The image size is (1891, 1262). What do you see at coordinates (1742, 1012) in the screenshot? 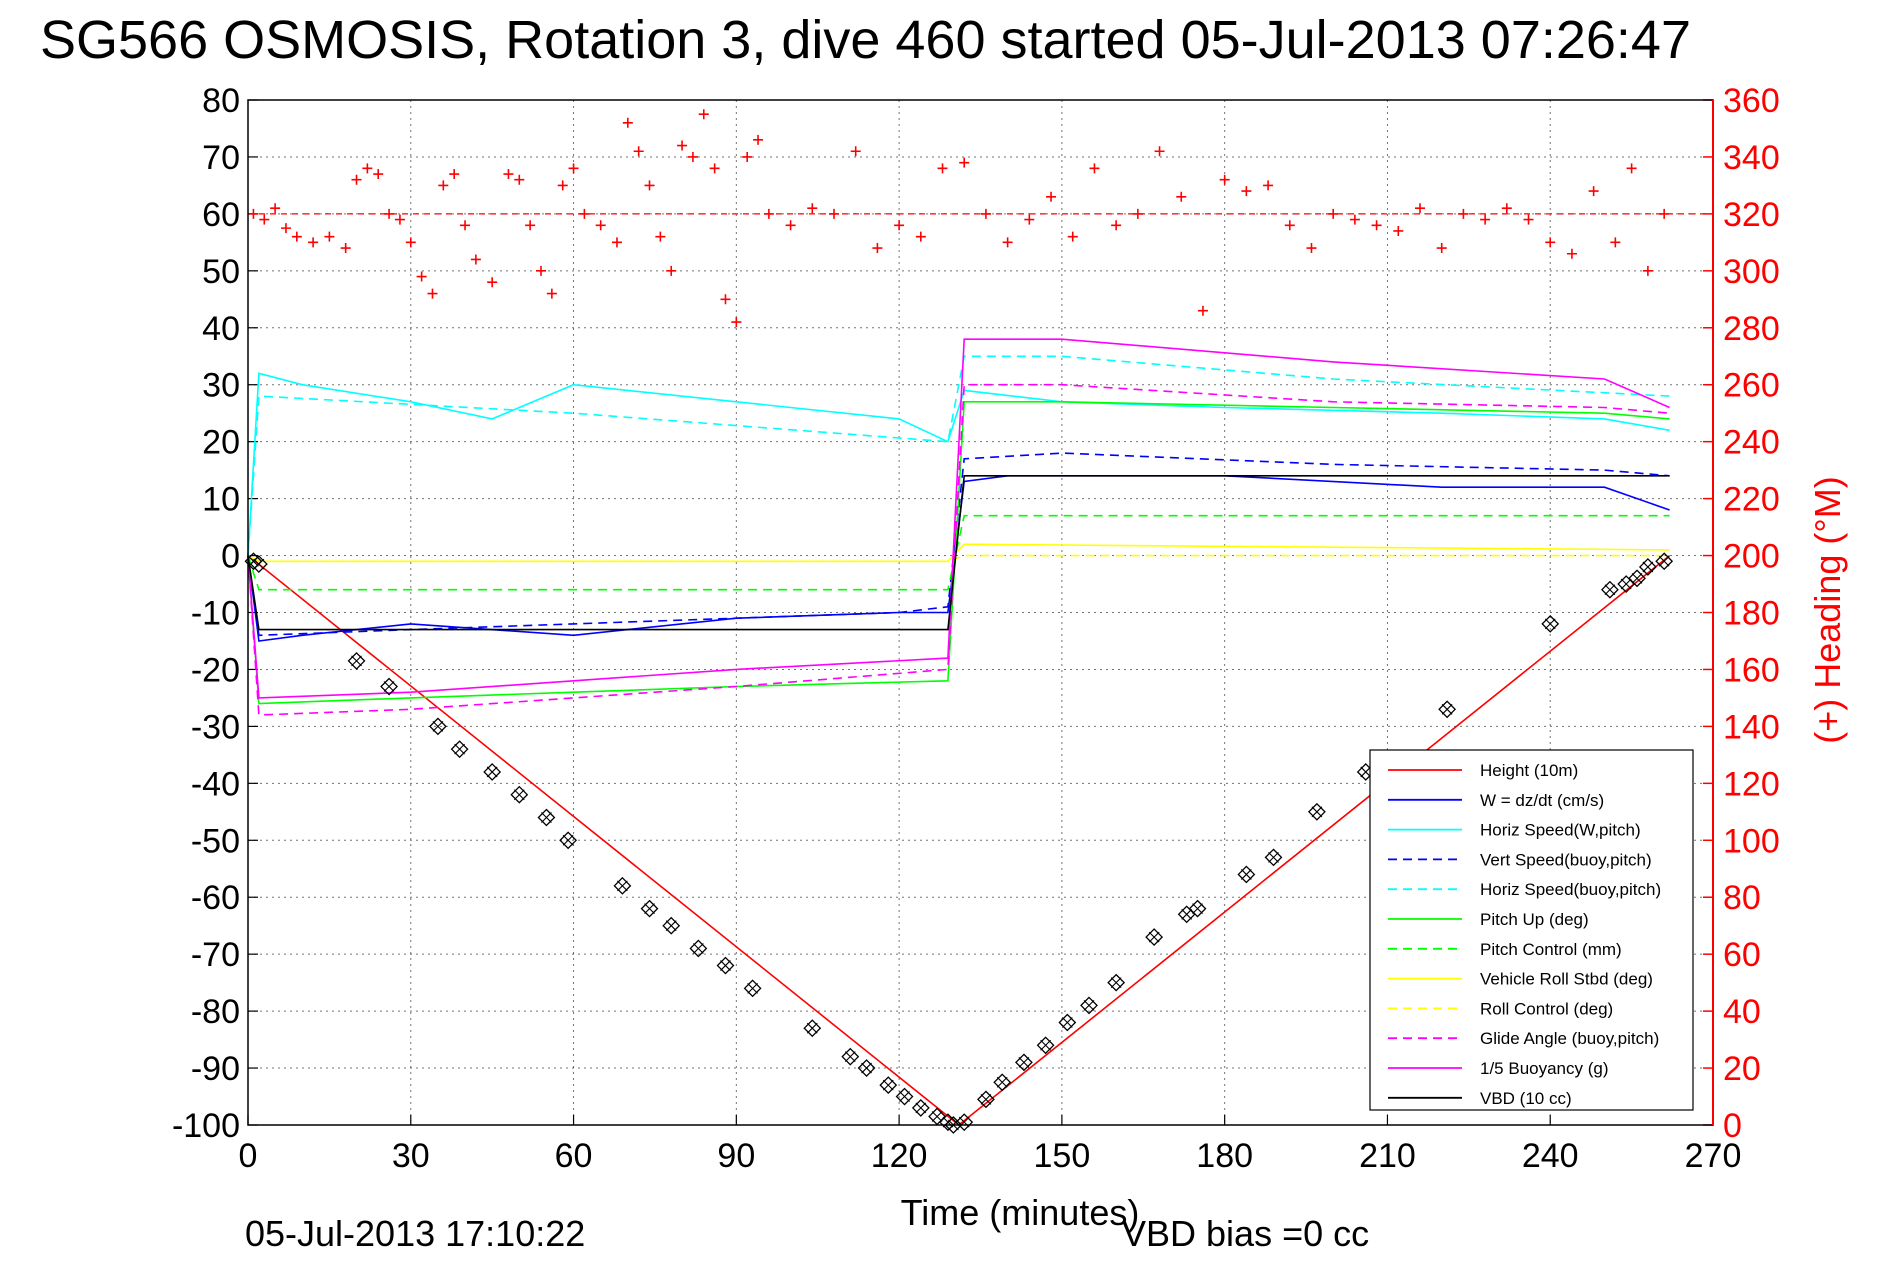
I see `right-tick-label: 40` at bounding box center [1742, 1012].